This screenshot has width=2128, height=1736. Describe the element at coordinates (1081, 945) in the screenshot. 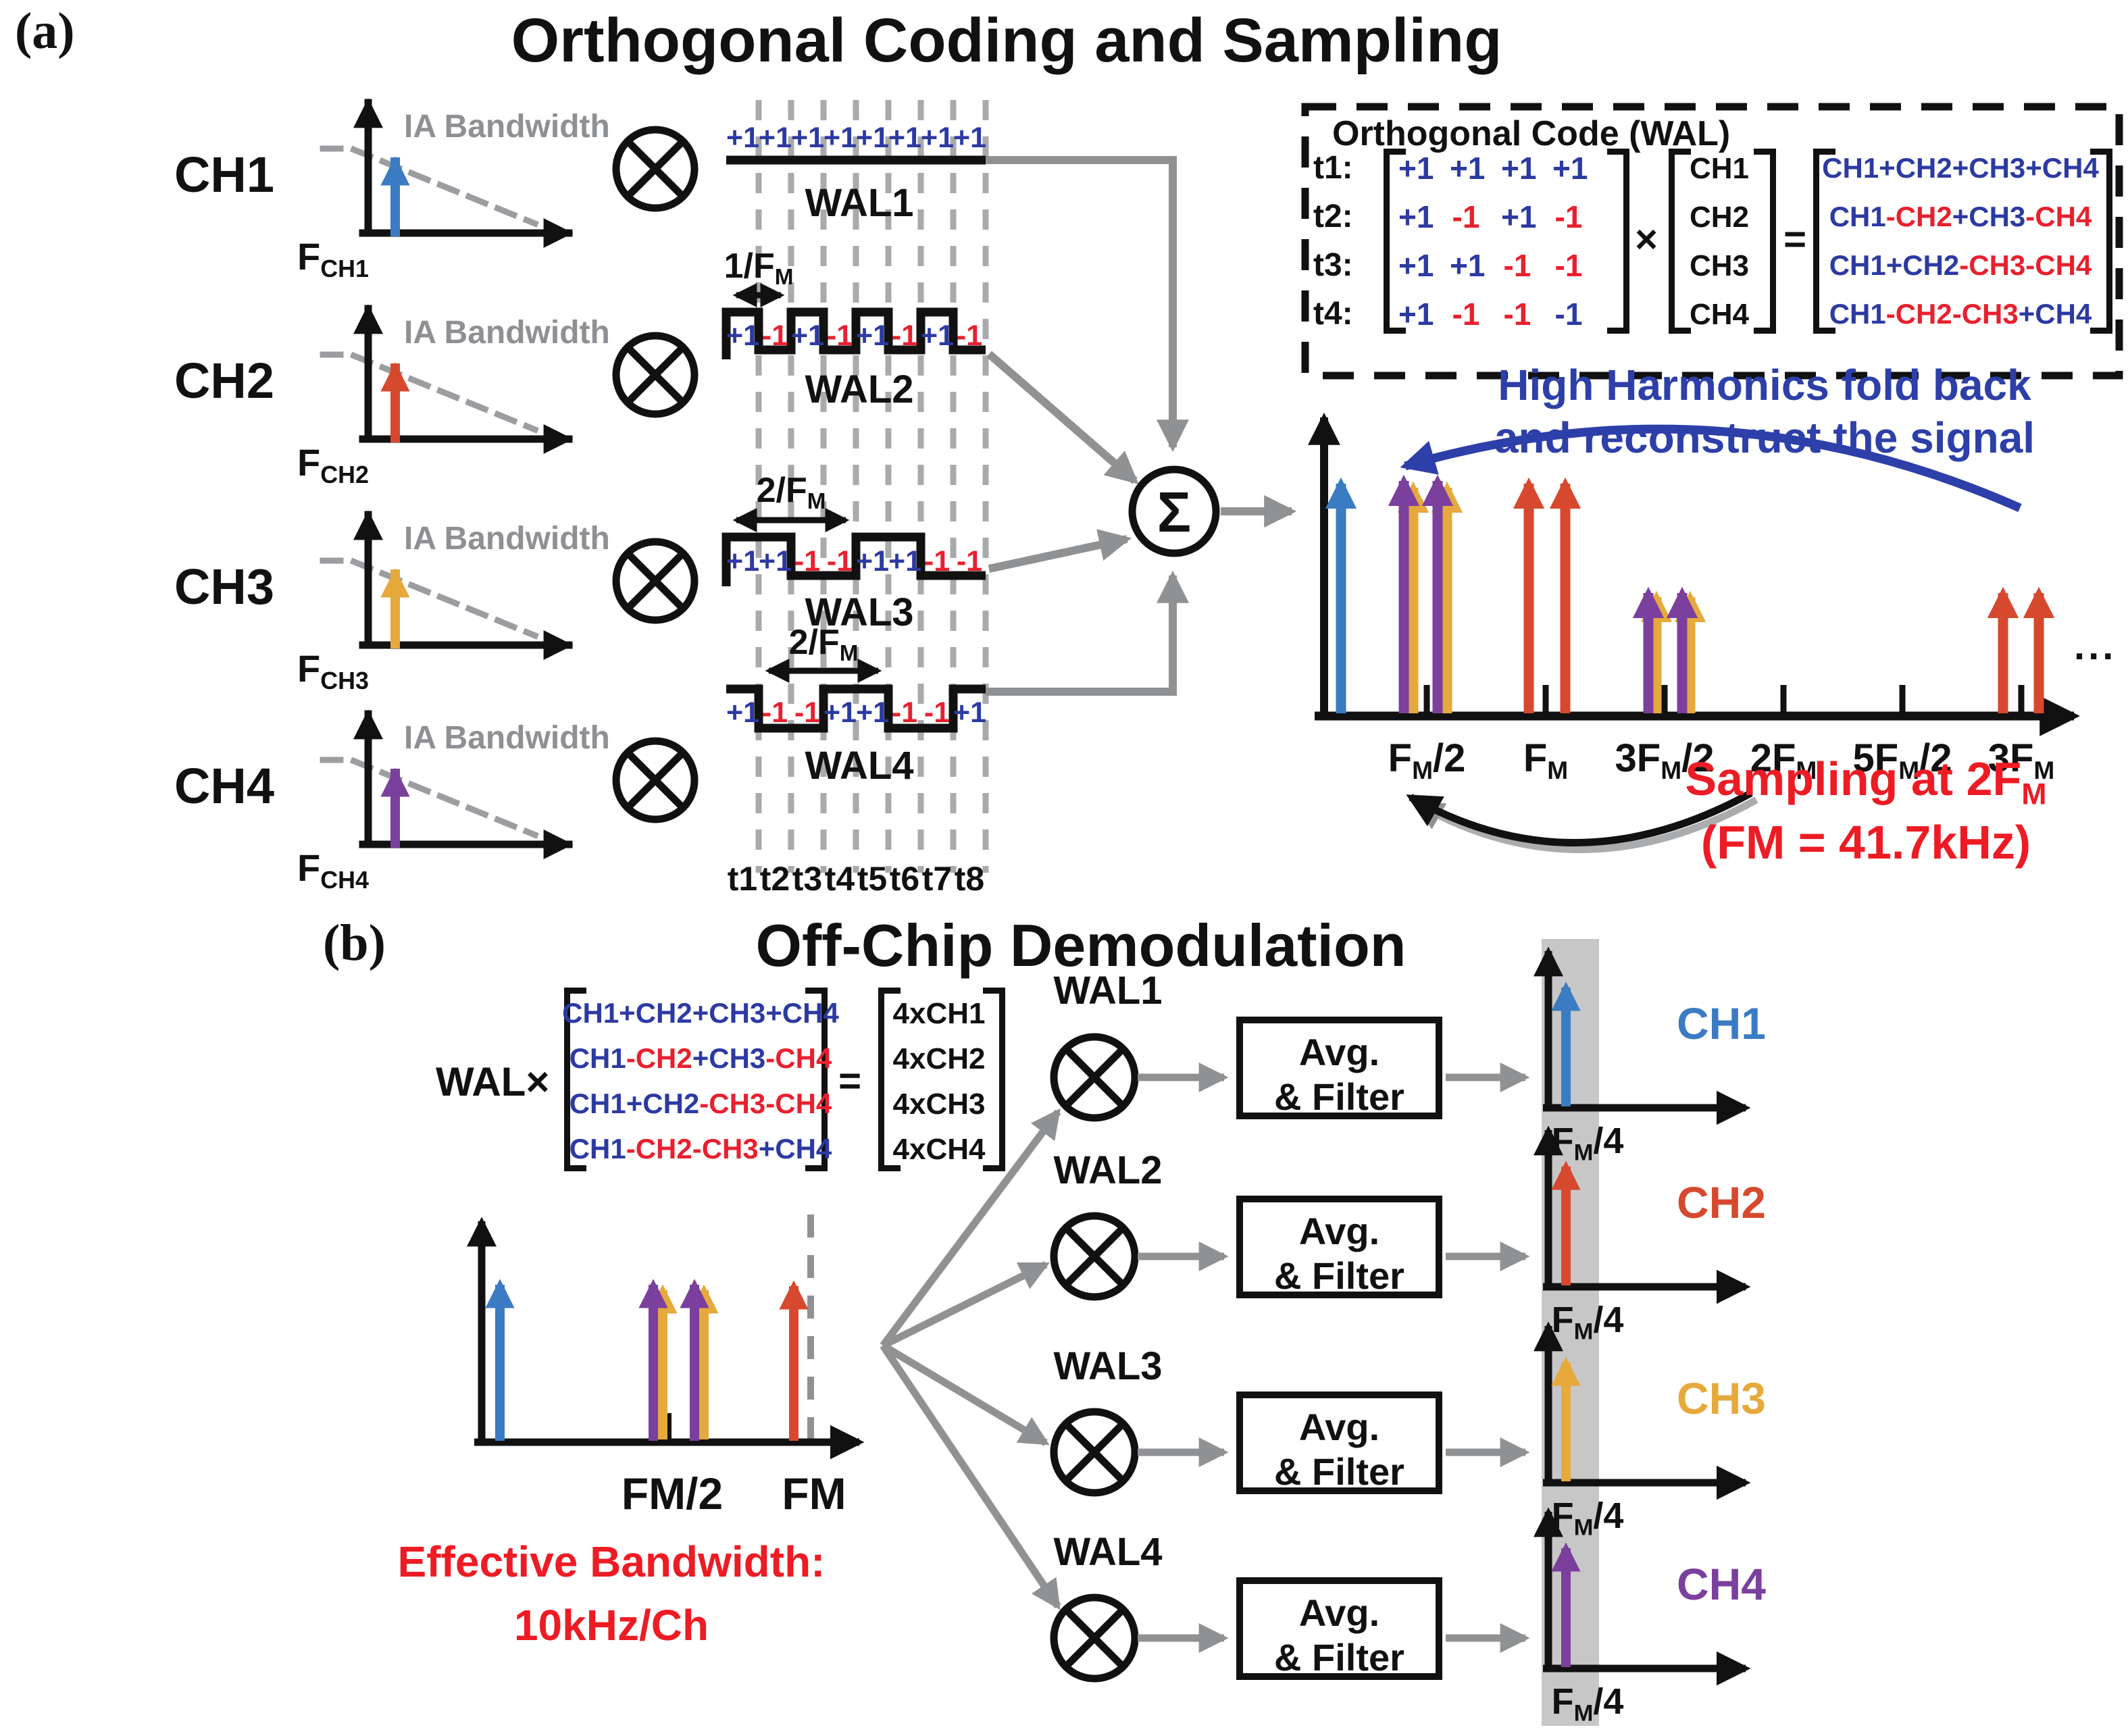

I see `panel-b-title: Off-Chip Demodulation` at that location.